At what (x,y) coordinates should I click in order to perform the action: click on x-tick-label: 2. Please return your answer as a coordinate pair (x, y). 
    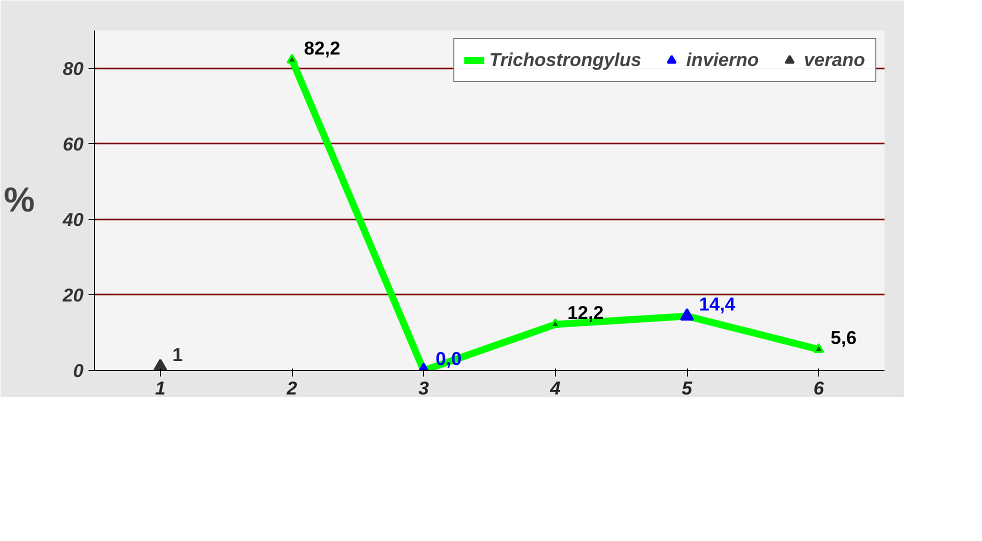
    Looking at the image, I should click on (292, 388).